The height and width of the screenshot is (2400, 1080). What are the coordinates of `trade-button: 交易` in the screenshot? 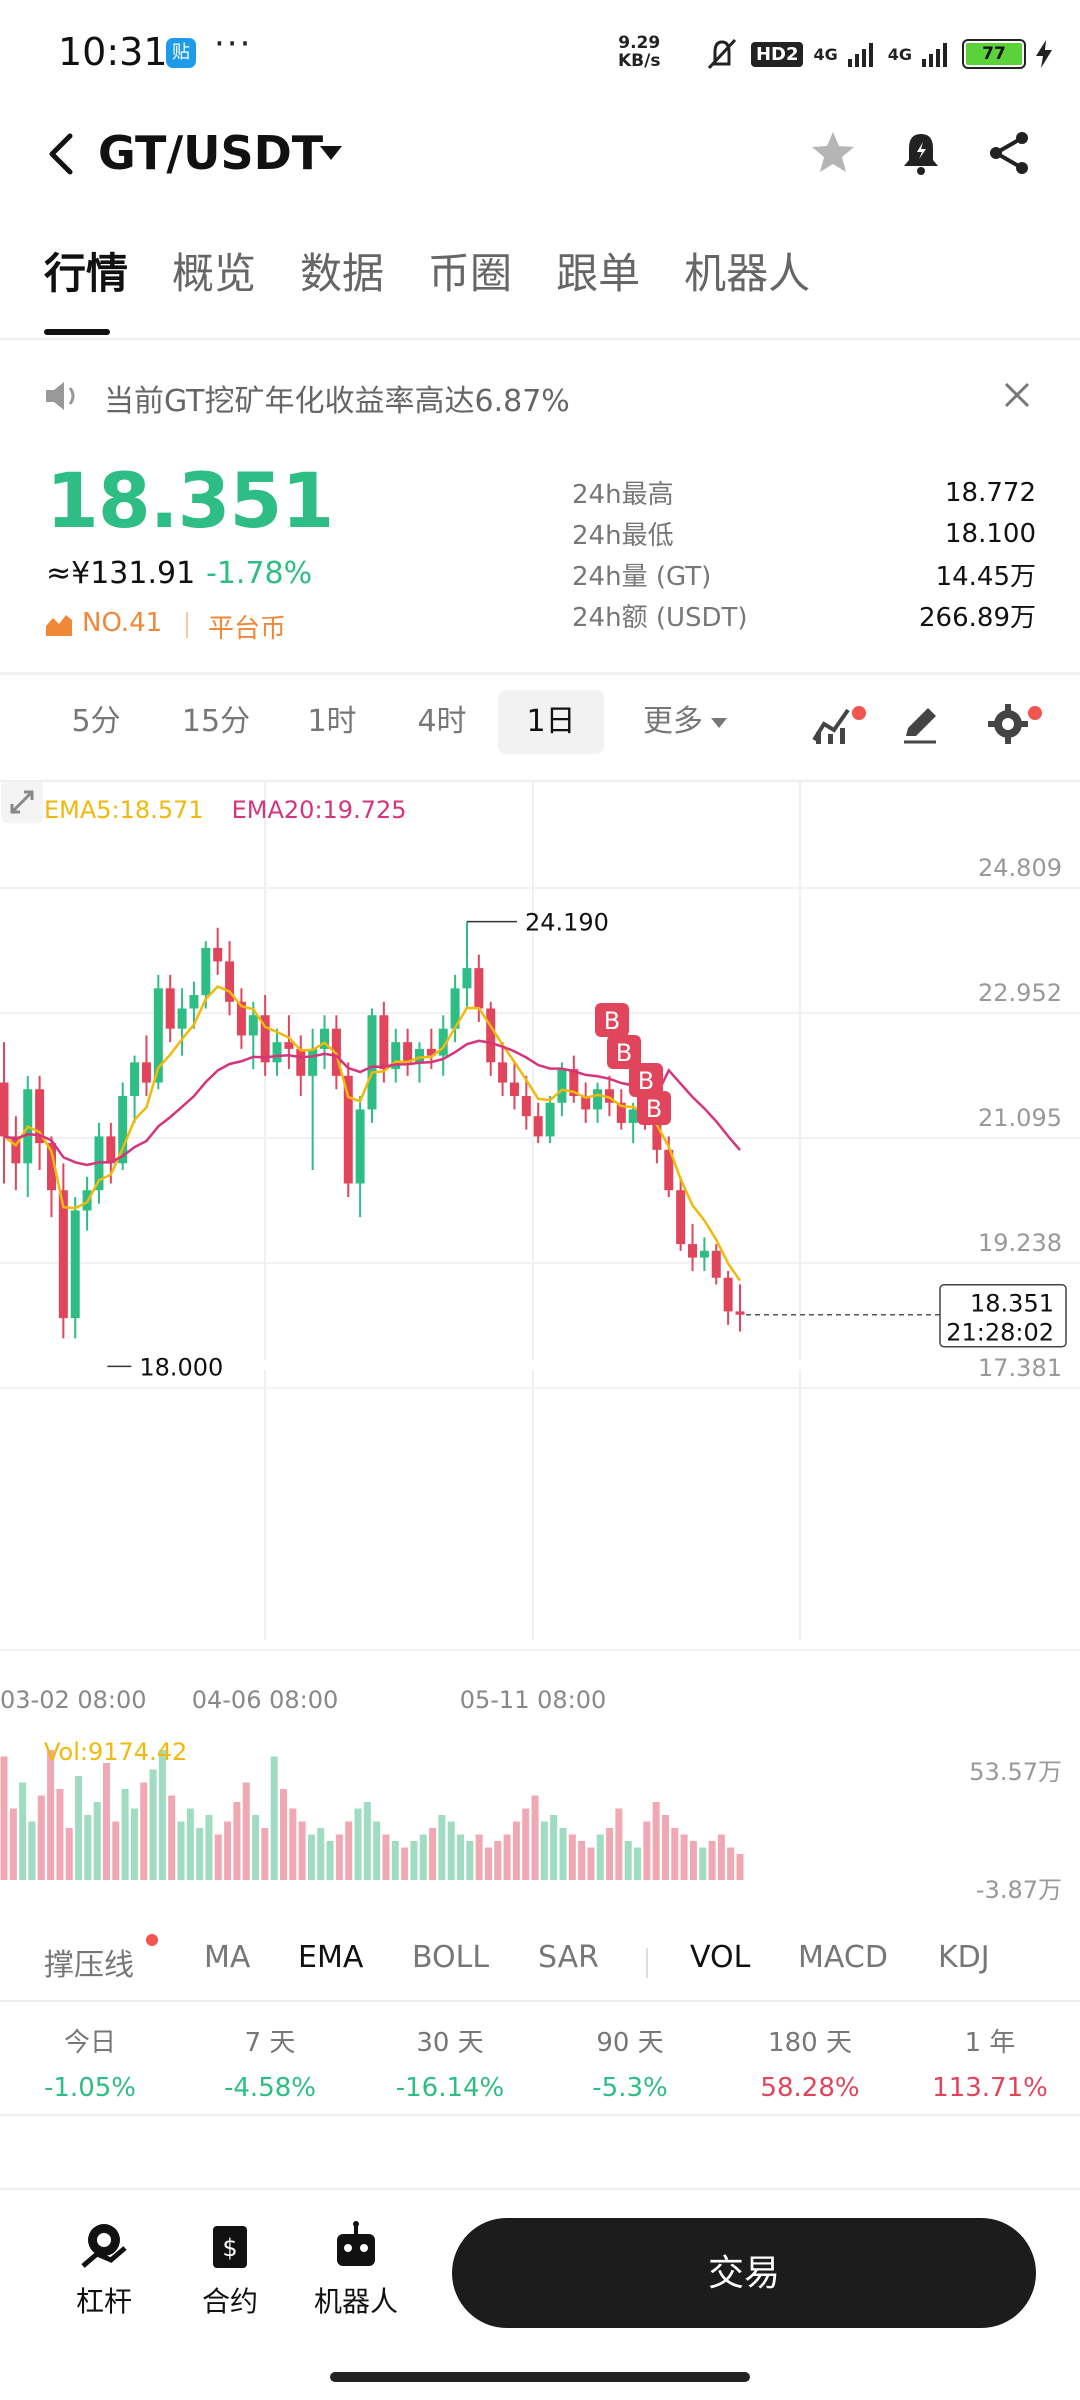 It's located at (744, 2273).